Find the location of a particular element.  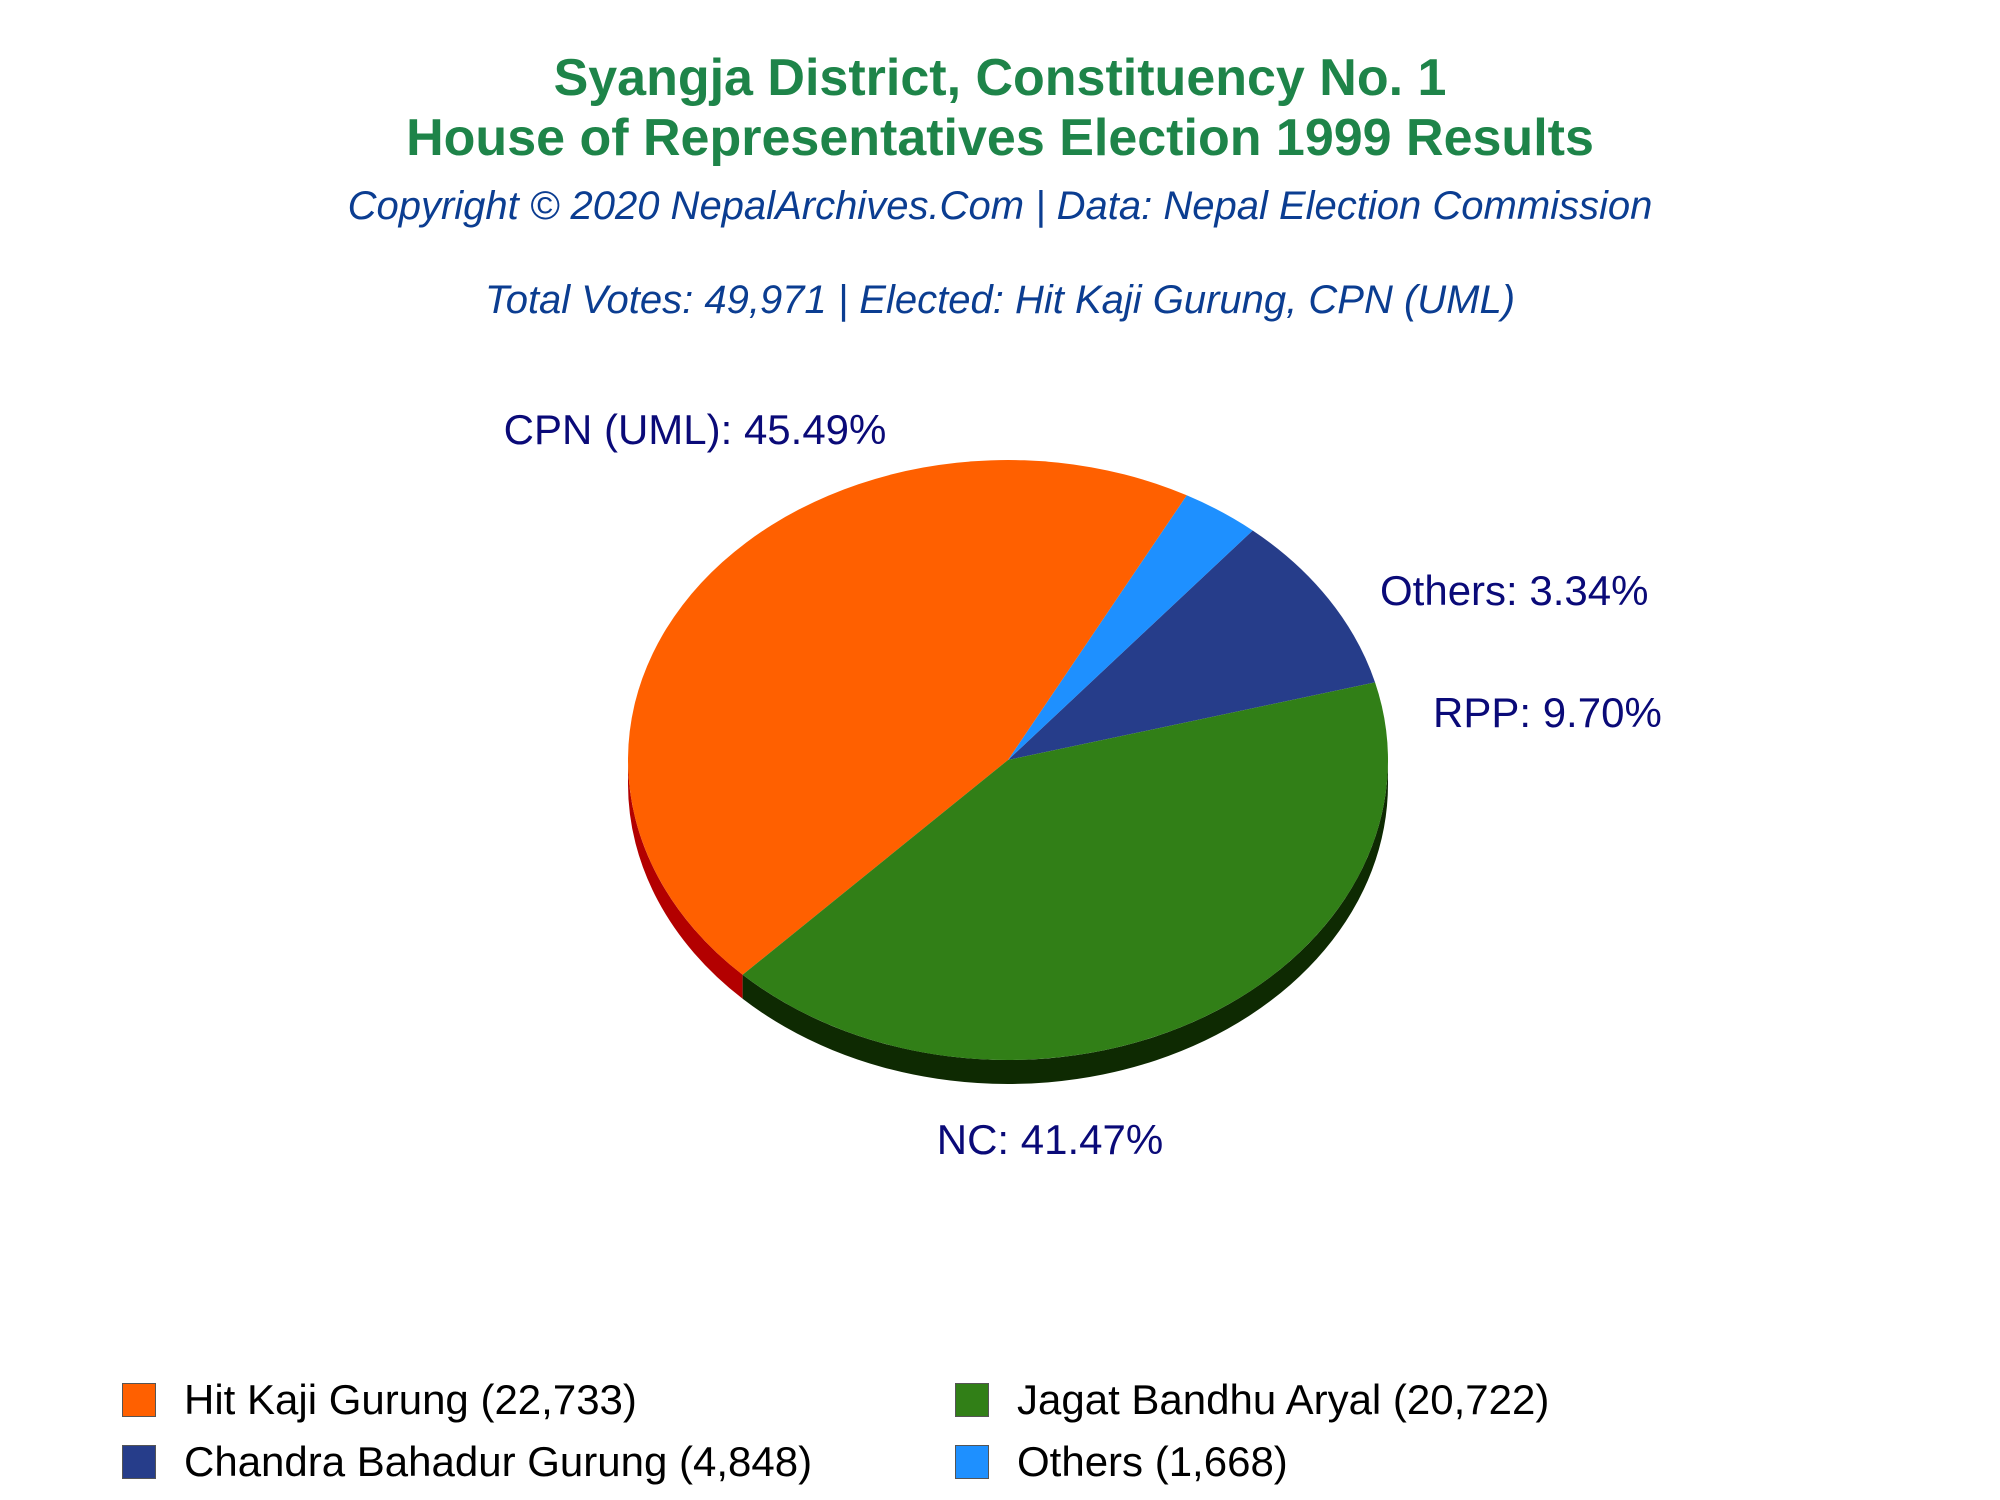

pie-depth-layer is located at coordinates (1008, 922).